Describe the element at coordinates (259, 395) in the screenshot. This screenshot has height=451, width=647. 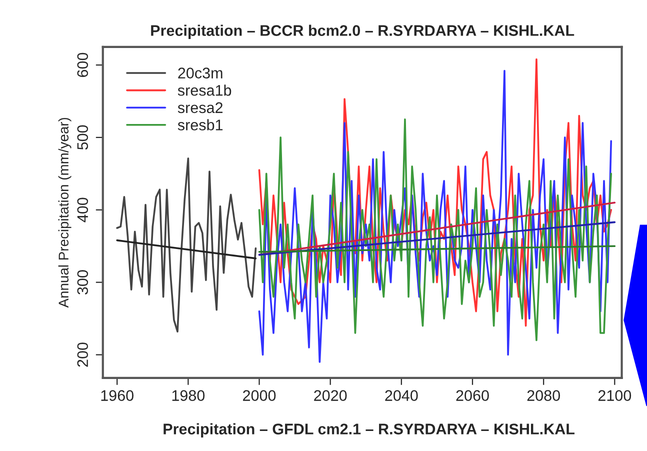
I see `x-tick-label: 2000` at that location.